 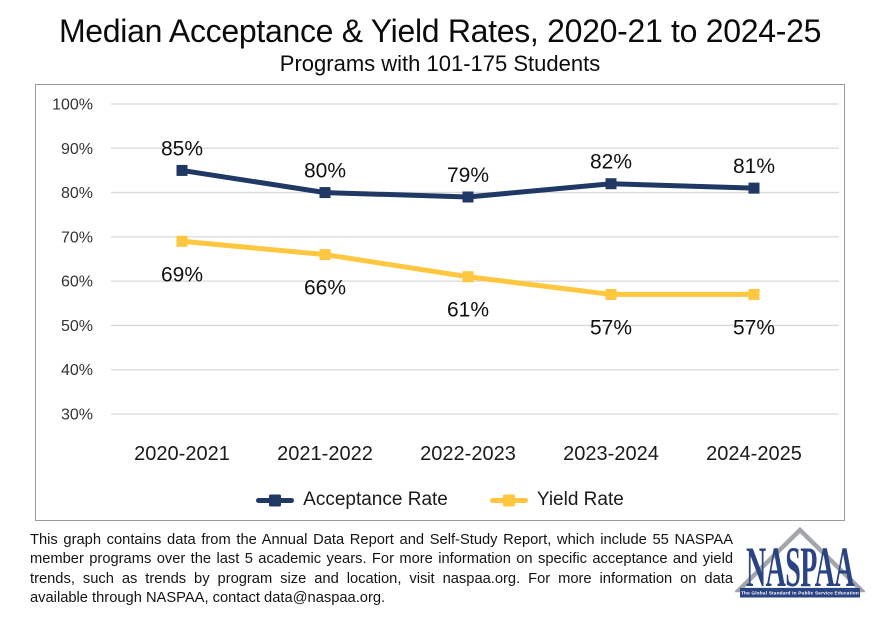 What do you see at coordinates (754, 166) in the screenshot?
I see `data-label: 81%` at bounding box center [754, 166].